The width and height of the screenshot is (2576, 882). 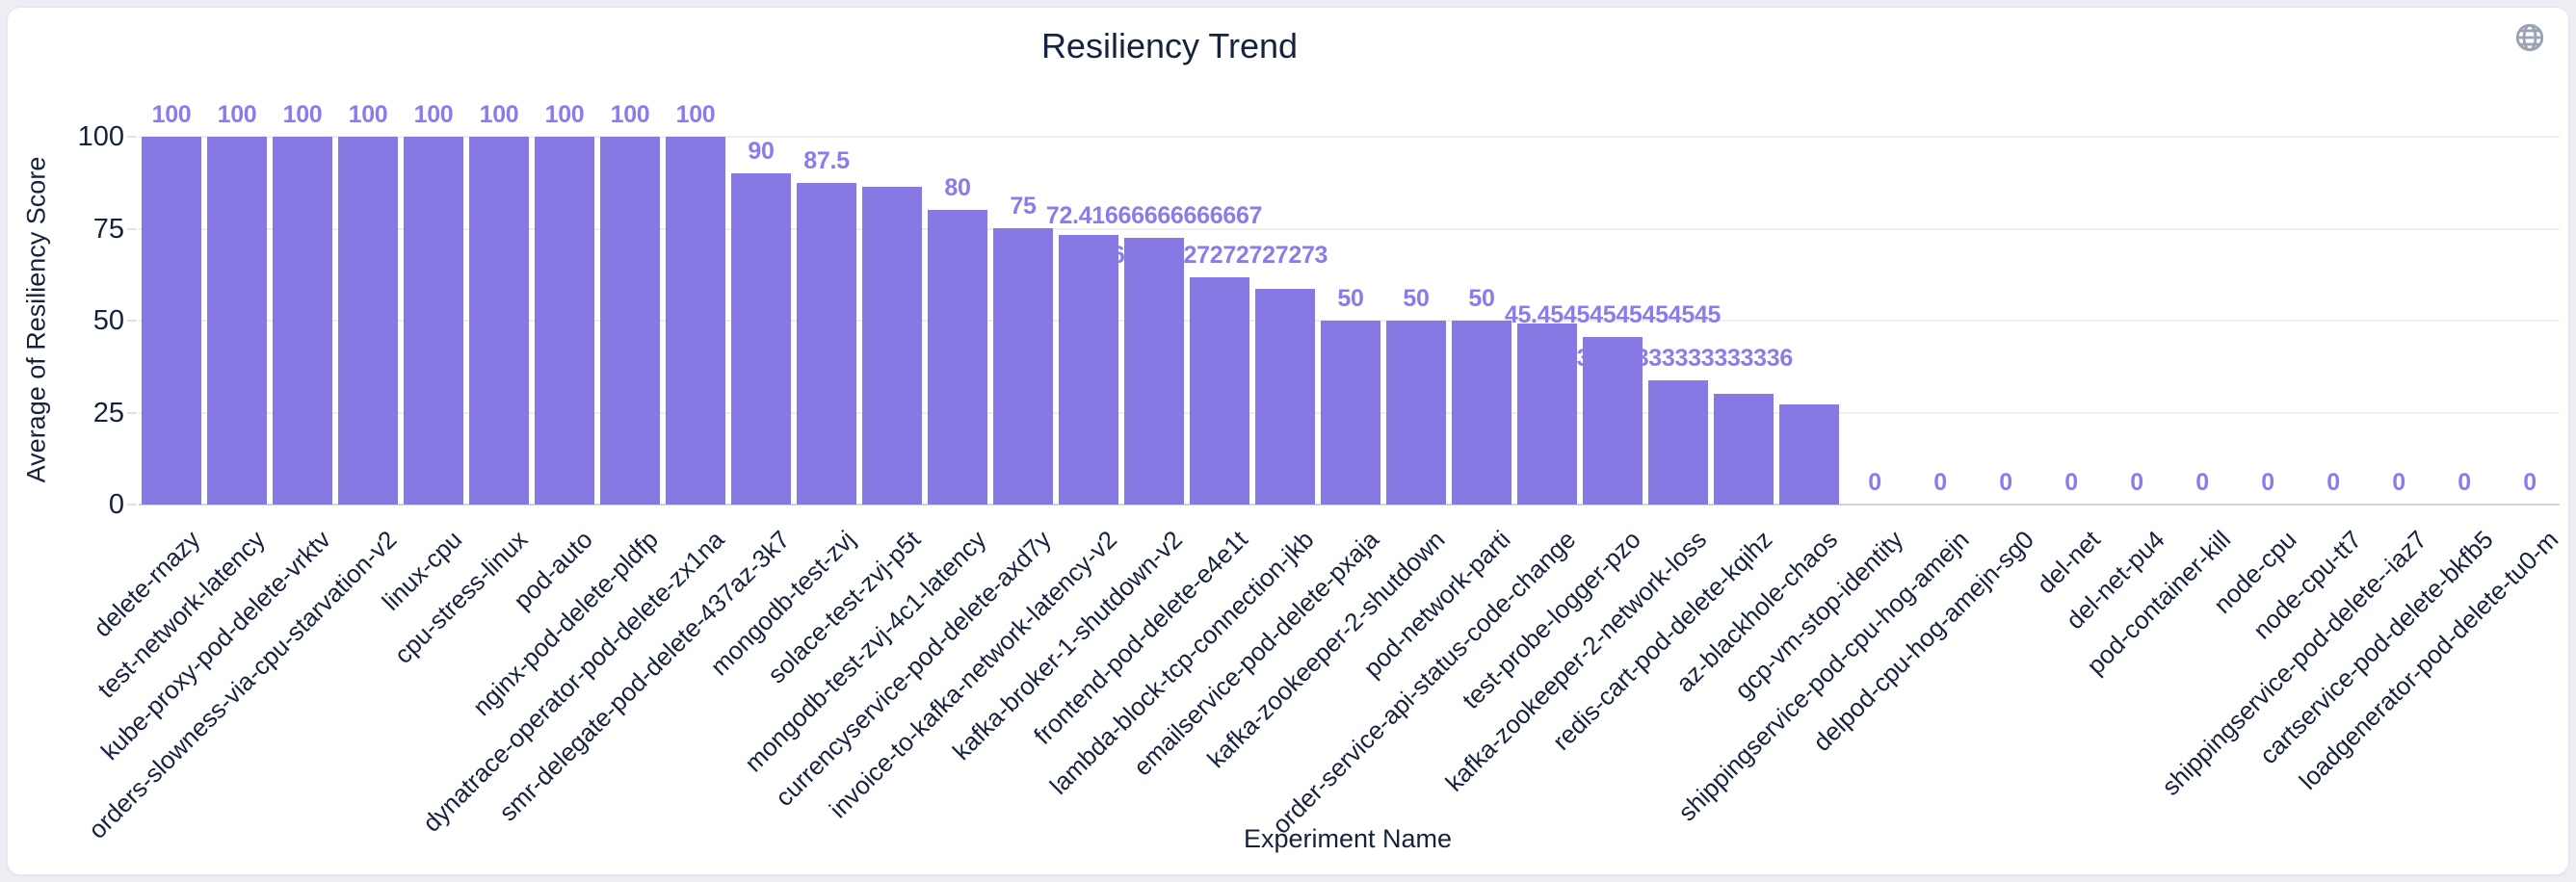 I want to click on bar-value-label: 90, so click(x=762, y=151).